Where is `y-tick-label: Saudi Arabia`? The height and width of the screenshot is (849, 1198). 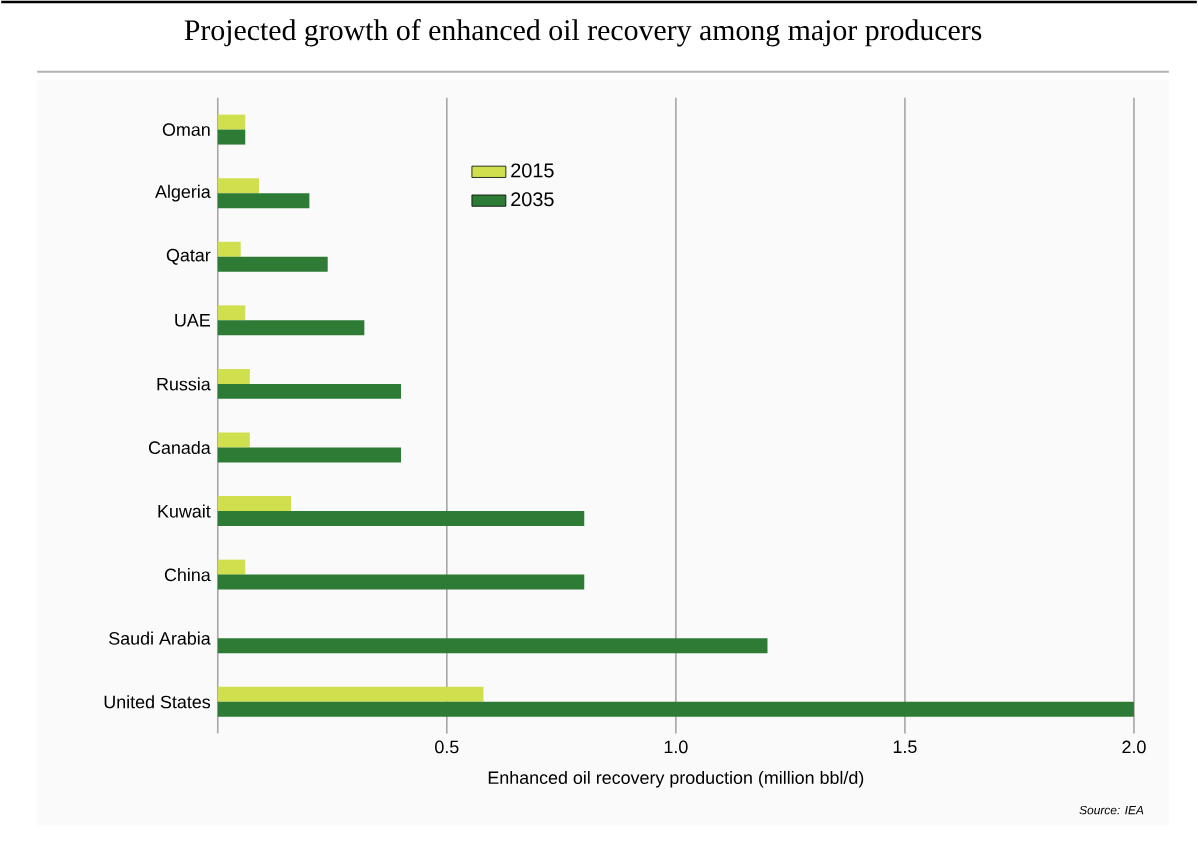 y-tick-label: Saudi Arabia is located at coordinates (160, 638).